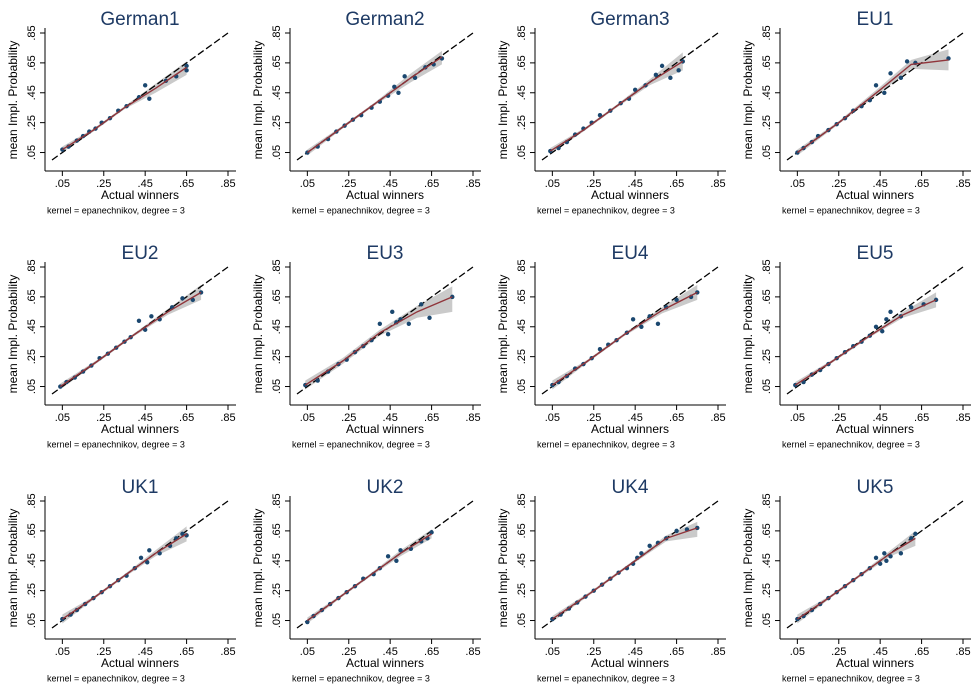  I want to click on panel-title: UK5, so click(875, 487).